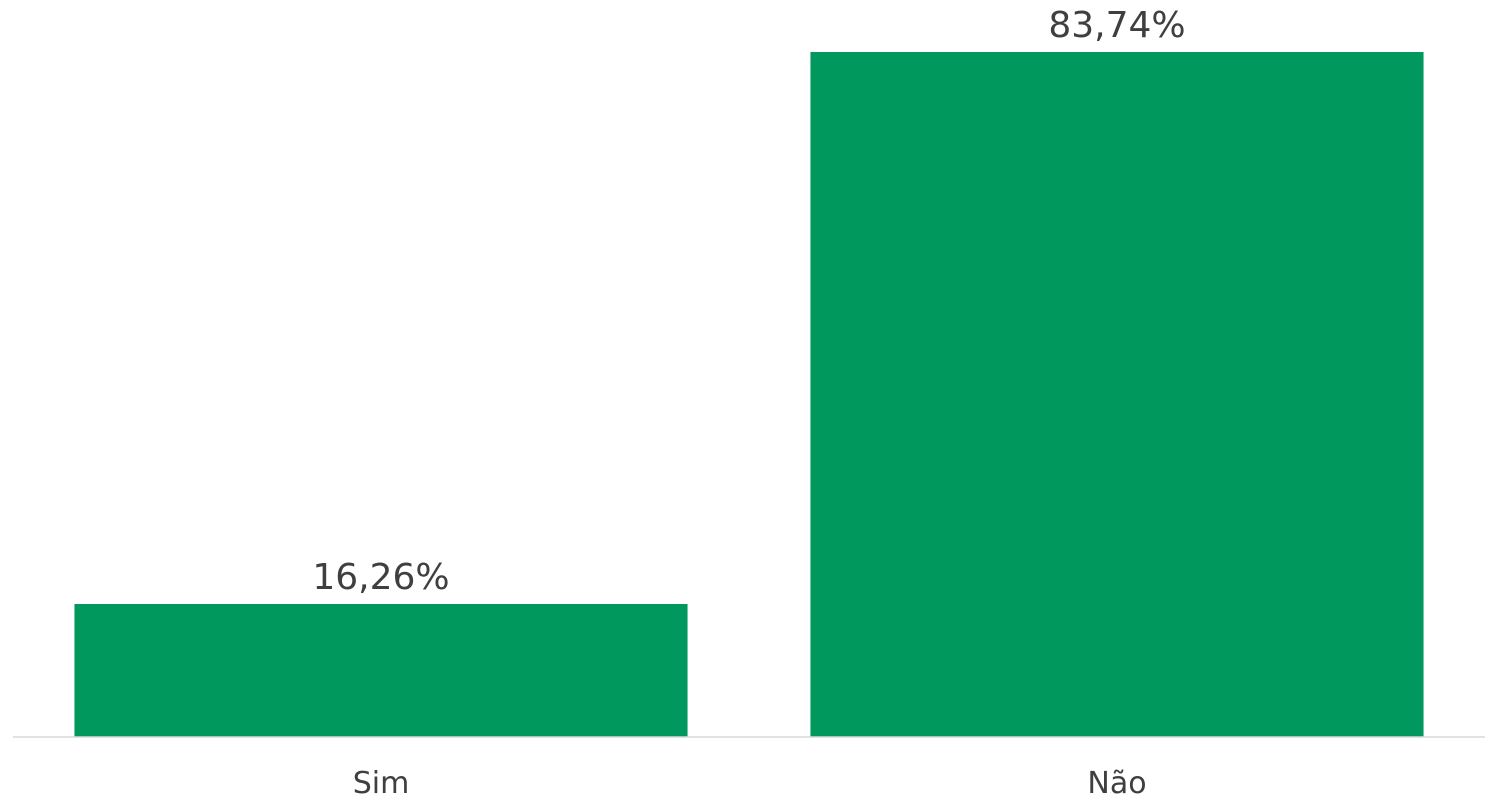 Image resolution: width=1488 pixels, height=800 pixels. I want to click on x-tick-label: Sim, so click(381, 783).